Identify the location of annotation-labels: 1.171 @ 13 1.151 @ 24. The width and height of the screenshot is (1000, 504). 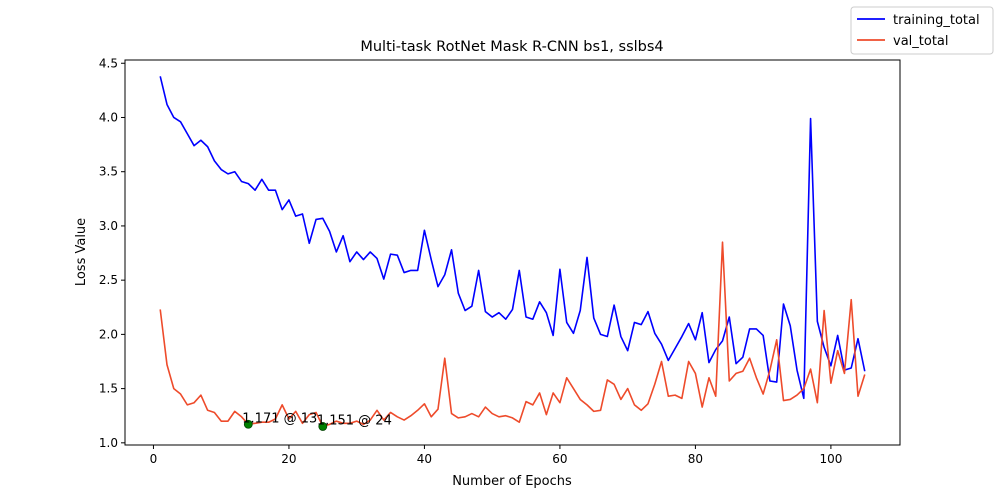
(317, 419).